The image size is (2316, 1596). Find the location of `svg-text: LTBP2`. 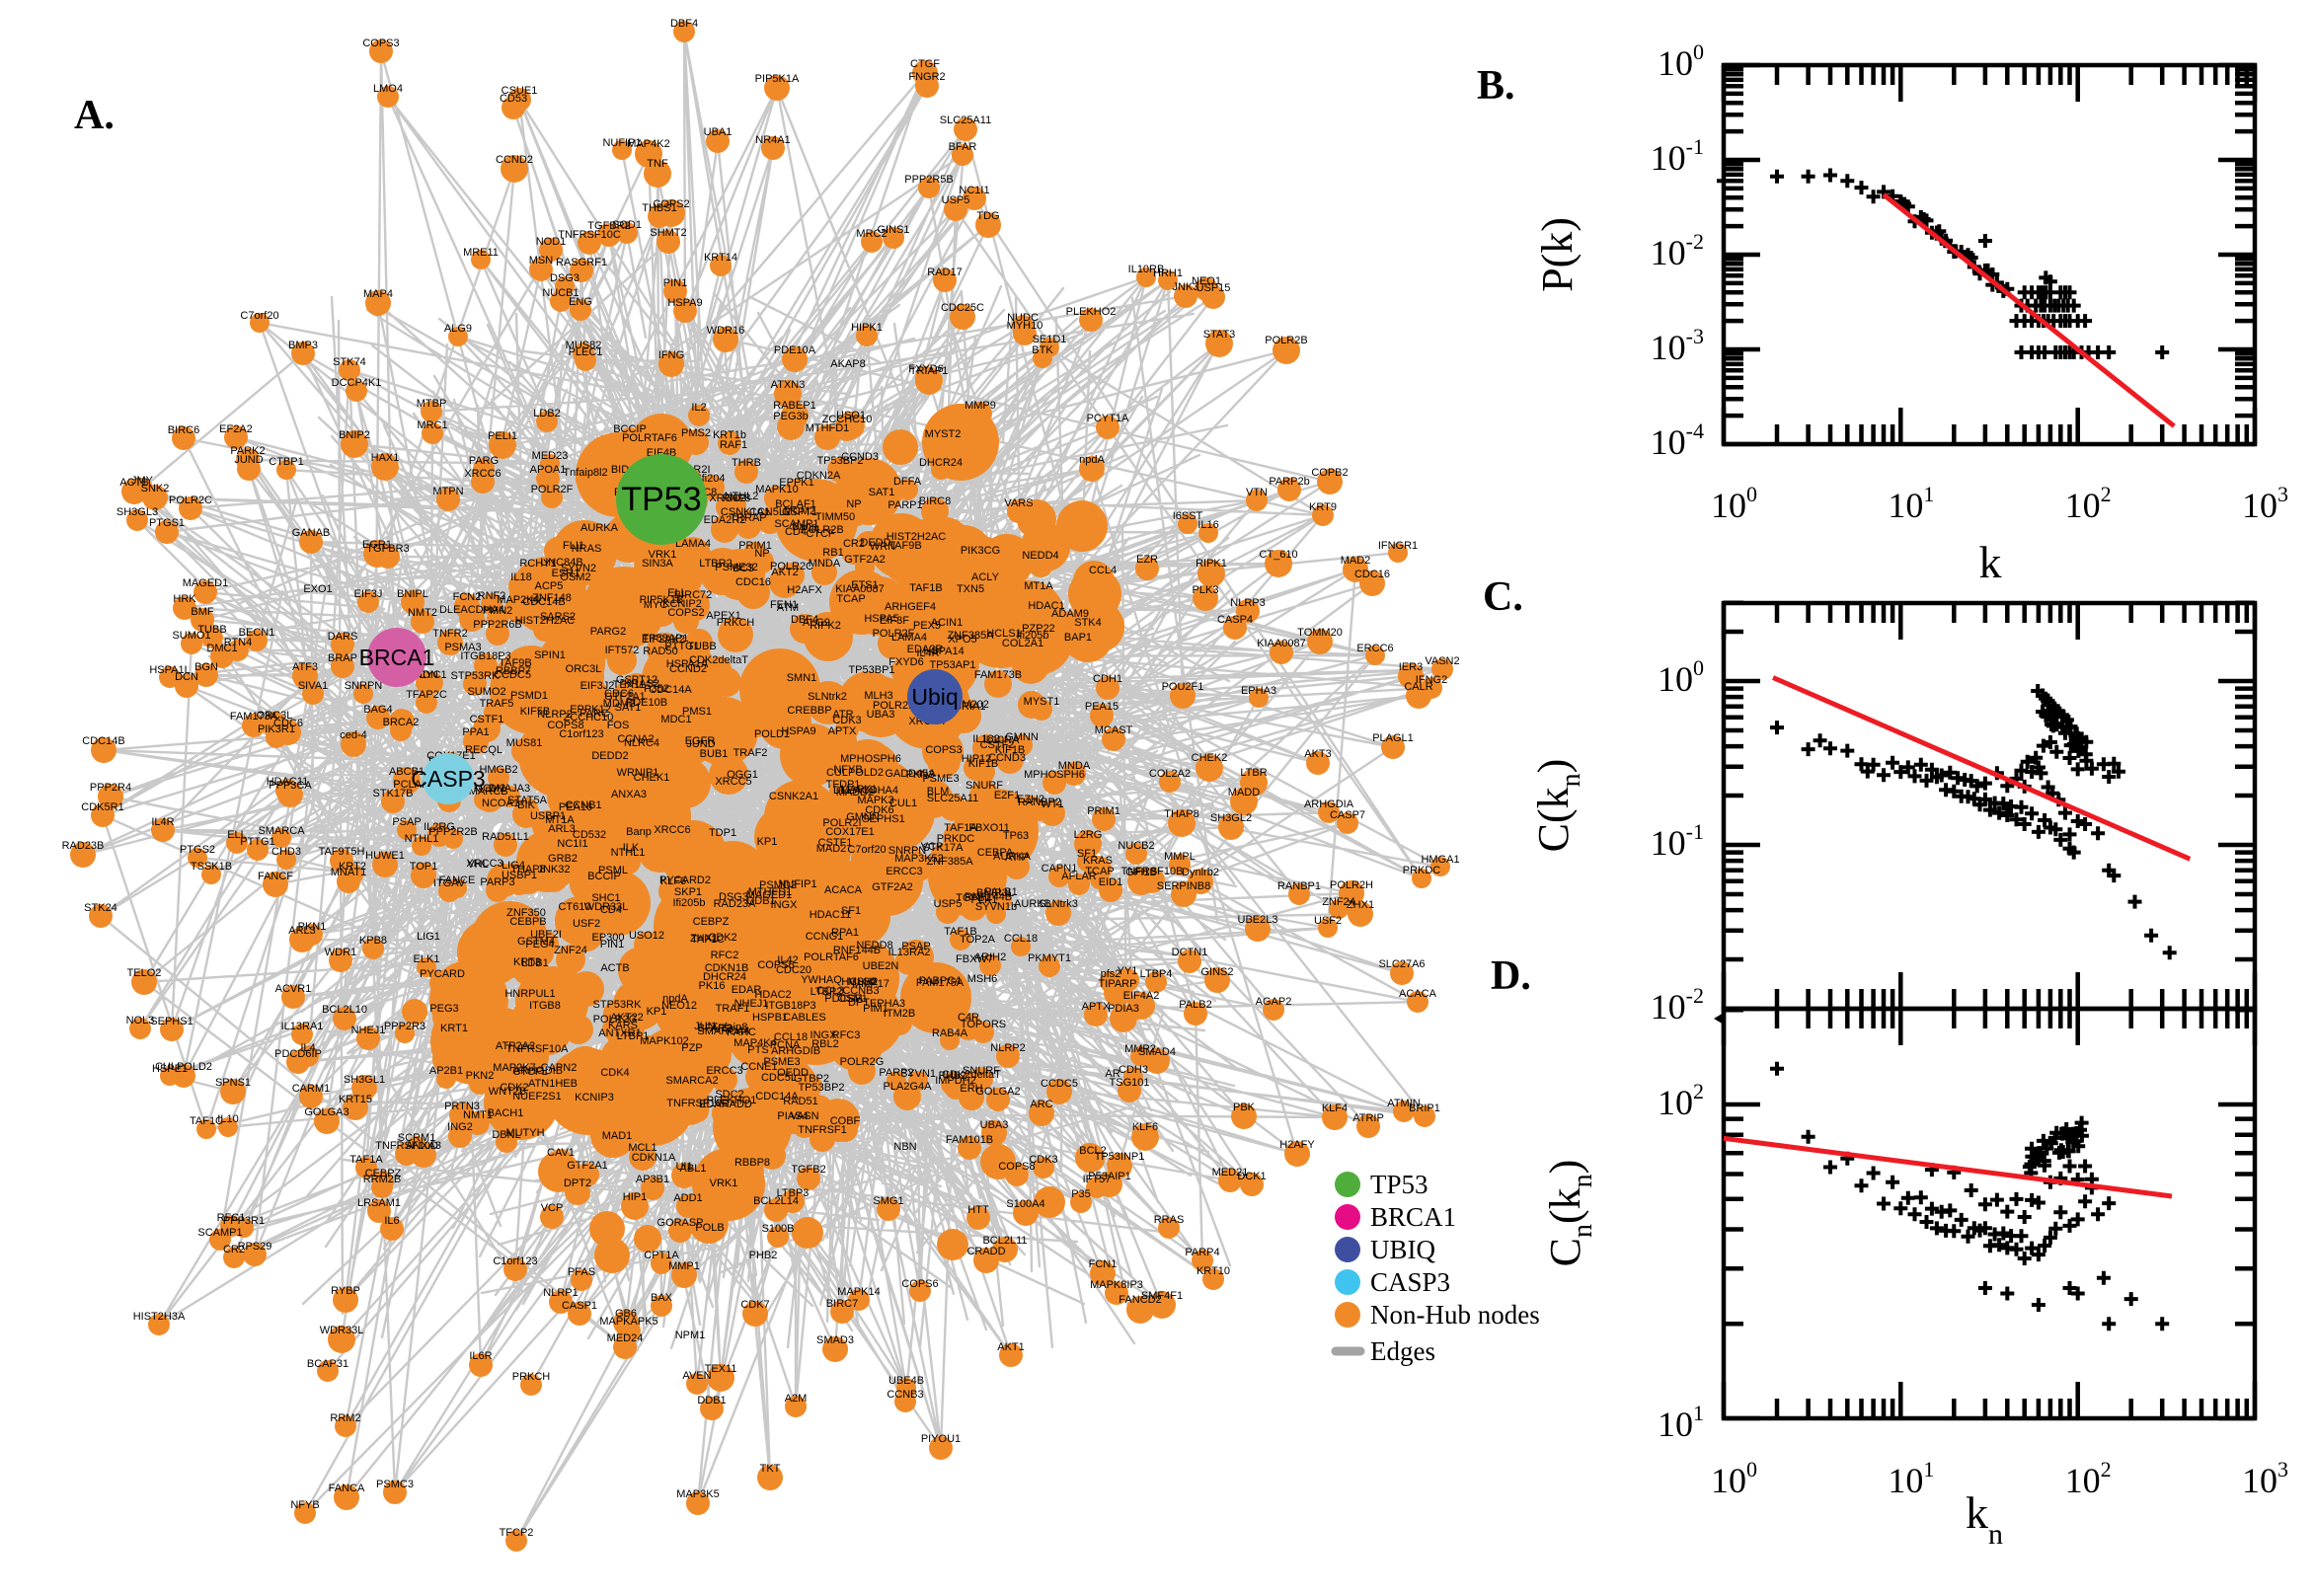

svg-text: LTBP2 is located at coordinates (827, 992).